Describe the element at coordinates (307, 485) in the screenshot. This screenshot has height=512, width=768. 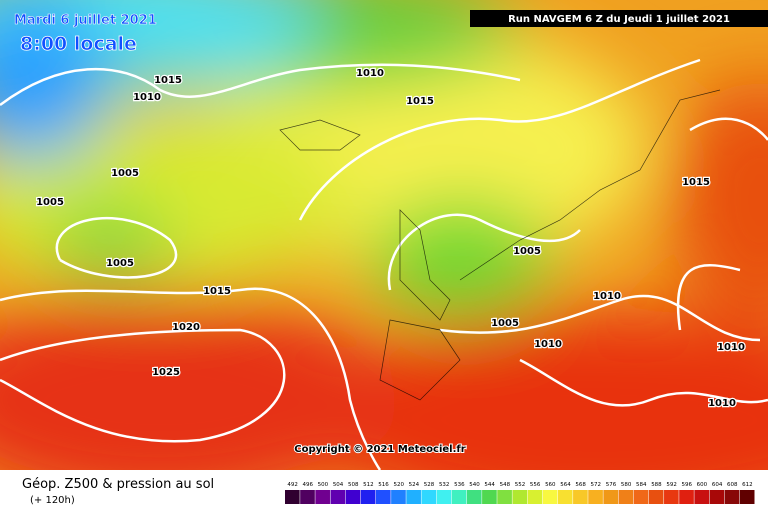
I see `scale-label: 496` at that location.